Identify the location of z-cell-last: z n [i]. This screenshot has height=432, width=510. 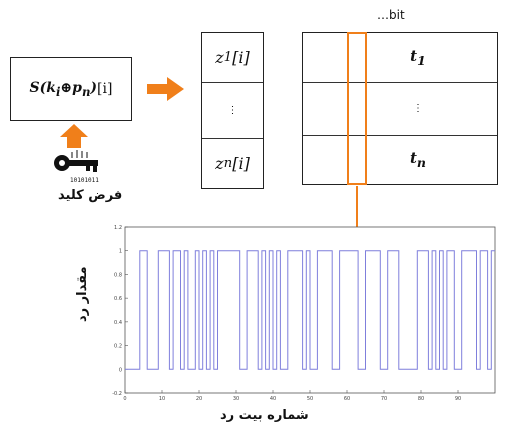
(232, 163).